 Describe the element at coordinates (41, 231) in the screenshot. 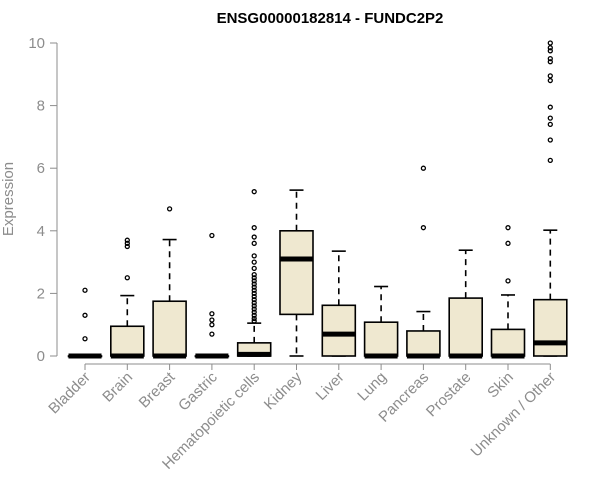

I see `y-tick-label: 4` at that location.